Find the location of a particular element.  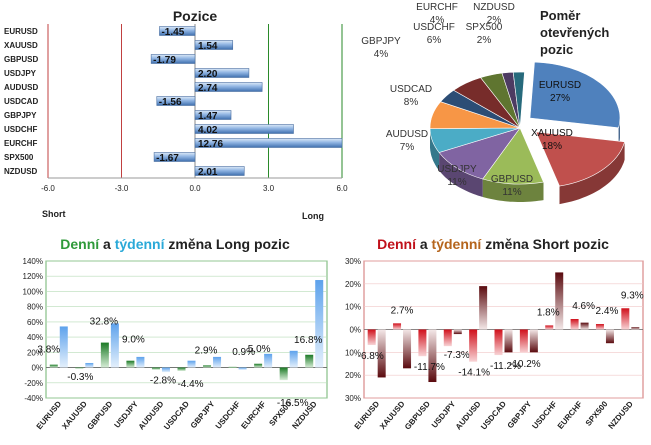

long-y-tick: 120% is located at coordinates (33, 276).